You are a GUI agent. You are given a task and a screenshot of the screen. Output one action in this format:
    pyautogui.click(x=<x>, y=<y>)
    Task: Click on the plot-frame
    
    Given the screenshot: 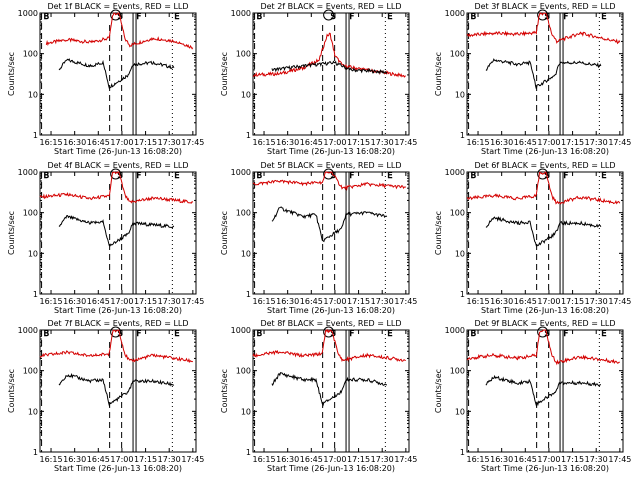 What is the action you would take?
    pyautogui.click(x=331, y=74)
    